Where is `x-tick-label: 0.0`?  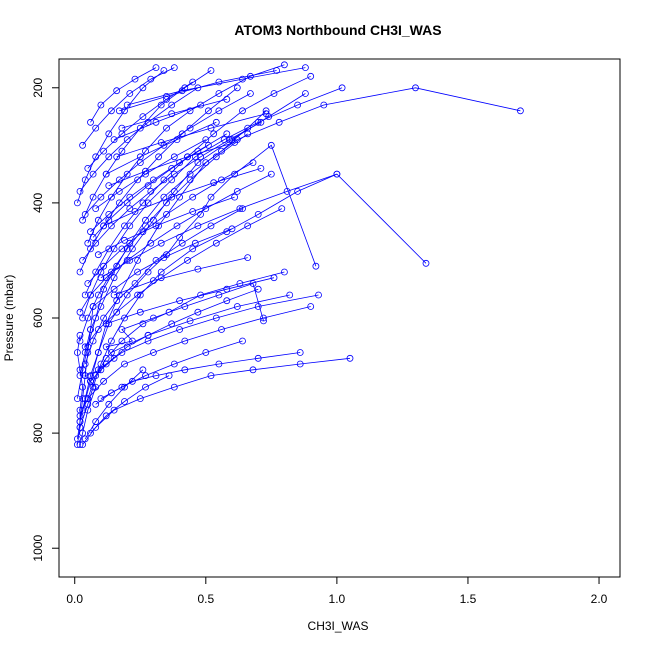 x-tick-label: 0.0 is located at coordinates (74, 599).